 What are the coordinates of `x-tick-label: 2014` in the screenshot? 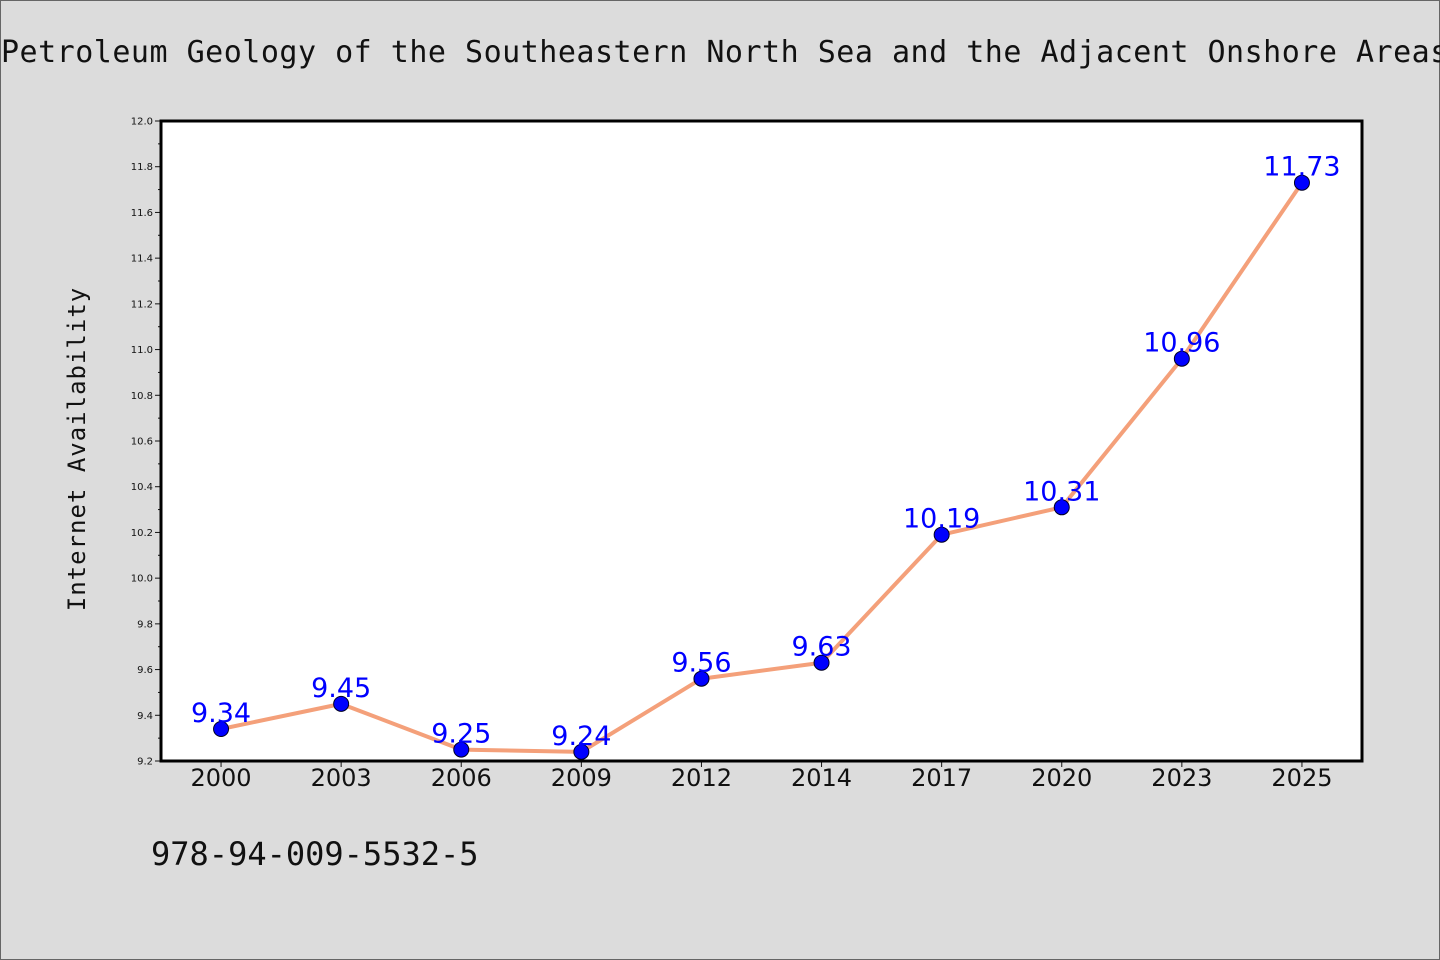 It's located at (821, 778).